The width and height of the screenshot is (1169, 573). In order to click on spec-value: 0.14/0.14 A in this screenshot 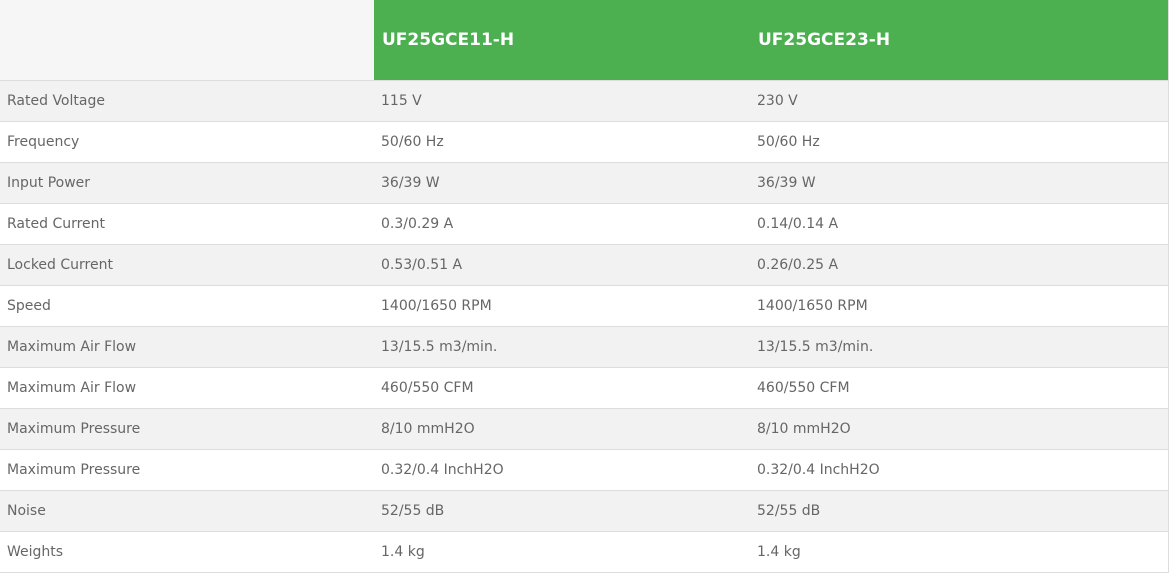, I will do `click(959, 224)`.